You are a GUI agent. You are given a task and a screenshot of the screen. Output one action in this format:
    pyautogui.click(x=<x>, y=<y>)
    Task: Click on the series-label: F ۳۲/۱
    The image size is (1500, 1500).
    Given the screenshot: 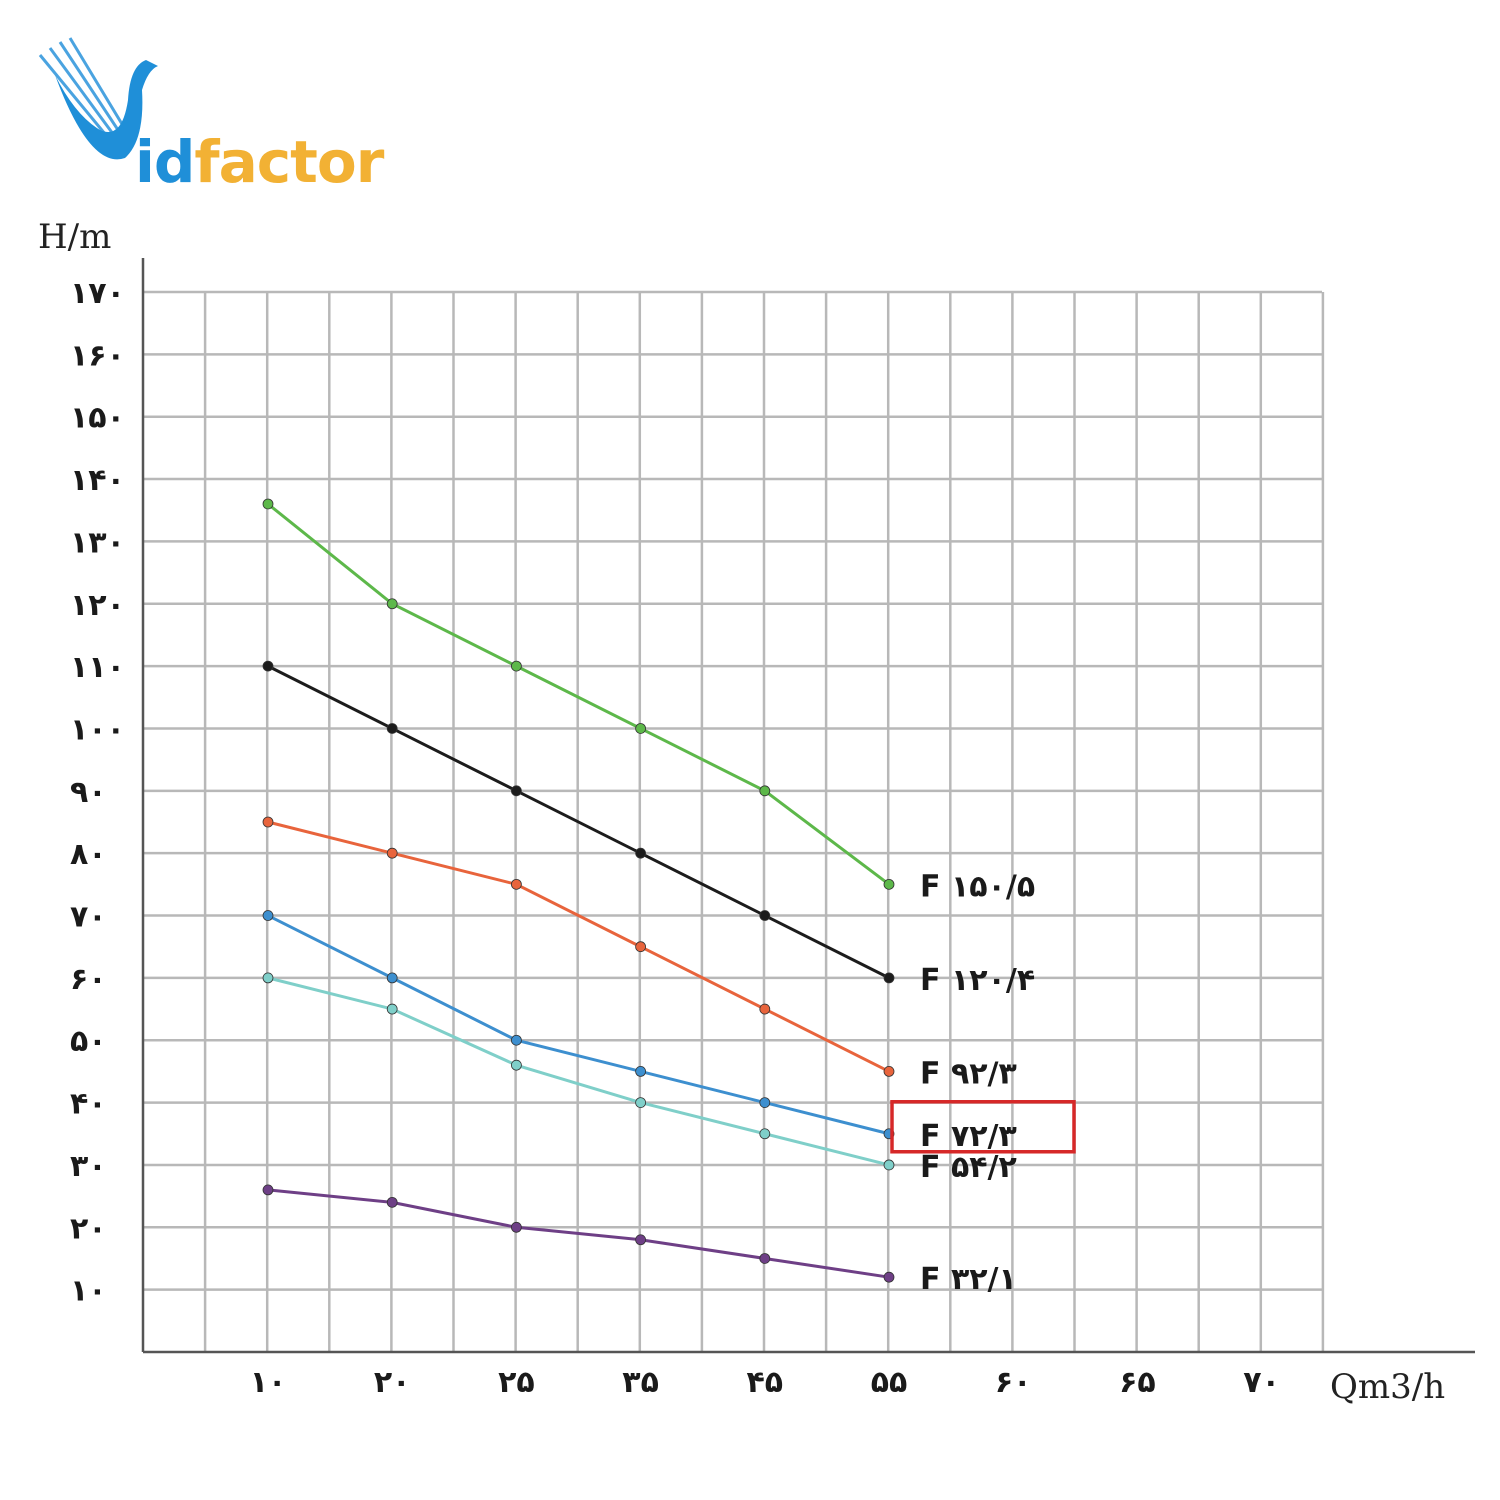 What is the action you would take?
    pyautogui.click(x=968, y=1279)
    